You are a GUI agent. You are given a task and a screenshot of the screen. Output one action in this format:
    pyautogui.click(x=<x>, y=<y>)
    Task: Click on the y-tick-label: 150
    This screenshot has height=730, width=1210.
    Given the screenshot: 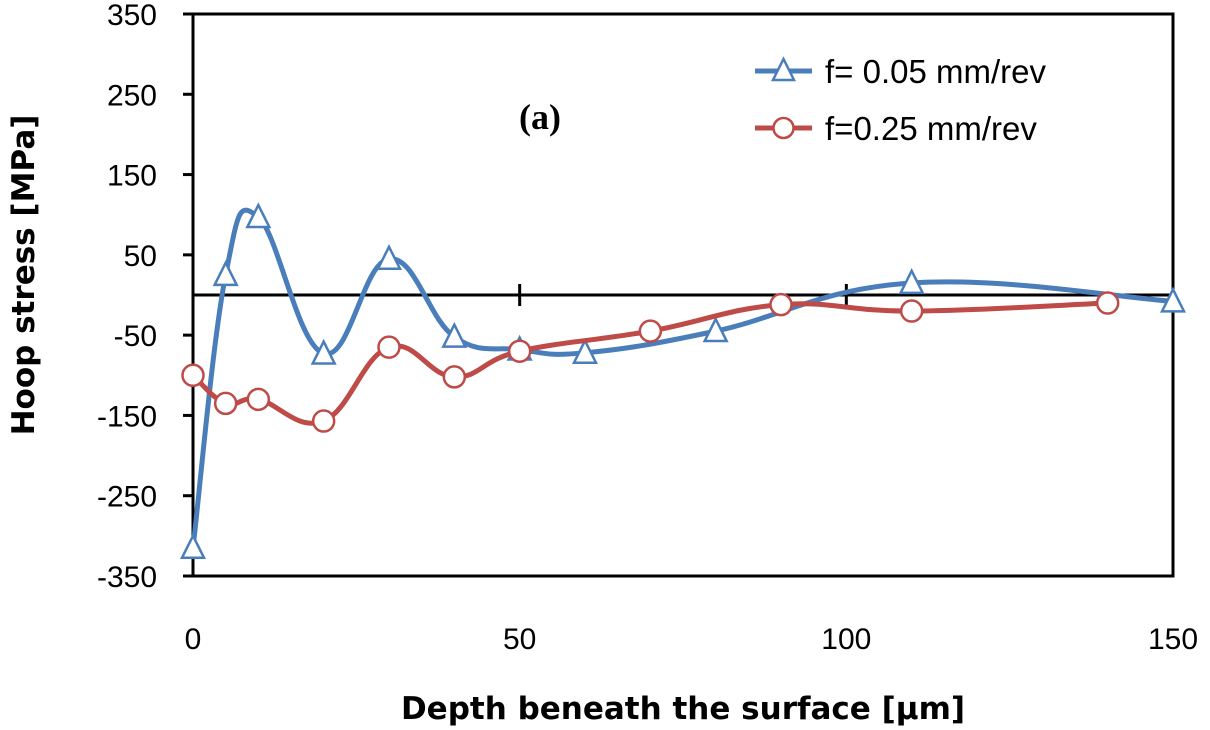 What is the action you would take?
    pyautogui.click(x=132, y=176)
    